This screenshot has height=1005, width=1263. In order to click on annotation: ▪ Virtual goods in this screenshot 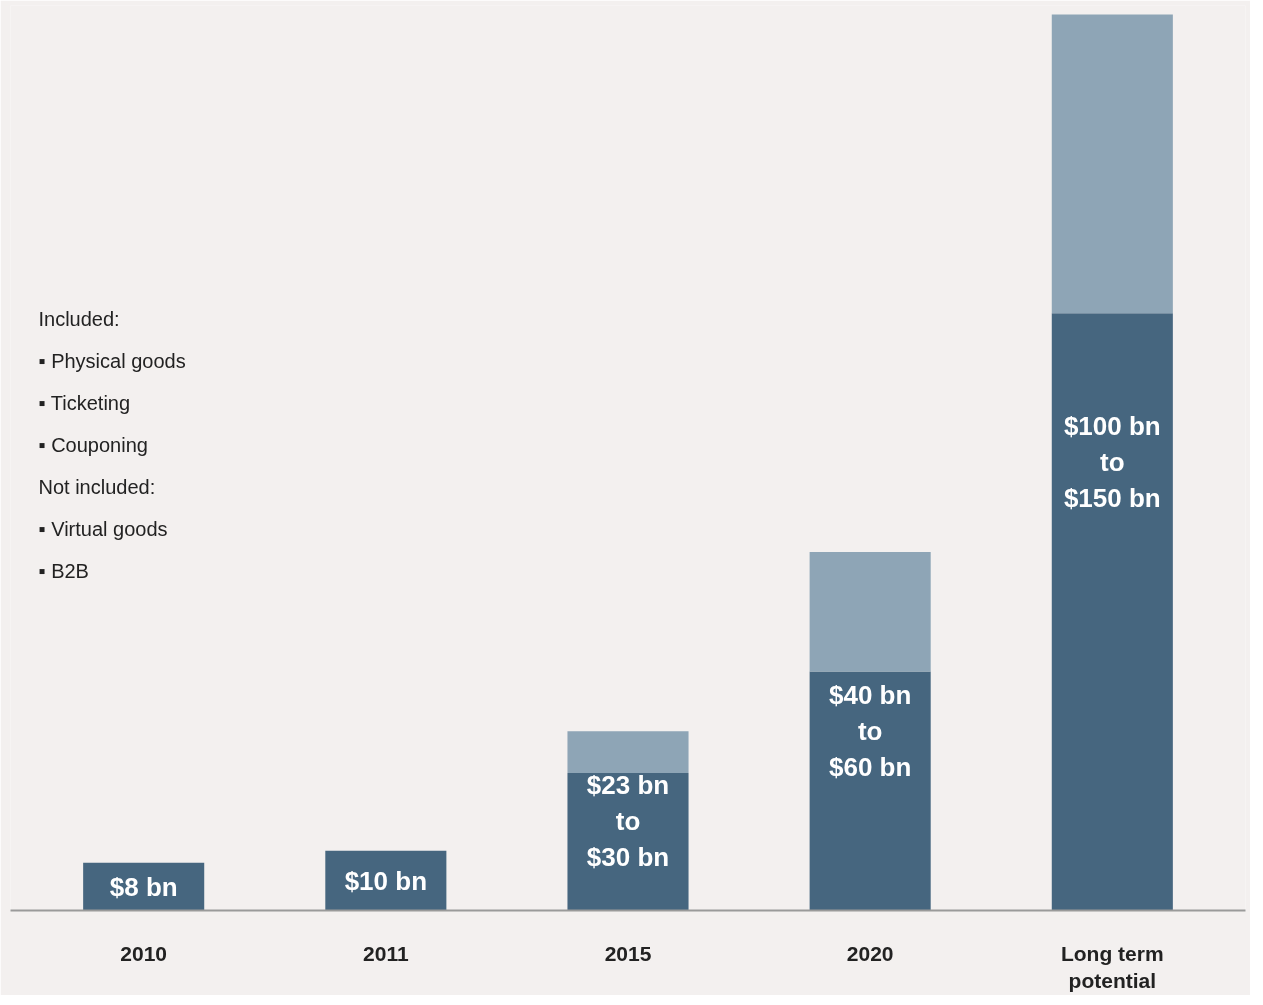, I will do `click(103, 529)`.